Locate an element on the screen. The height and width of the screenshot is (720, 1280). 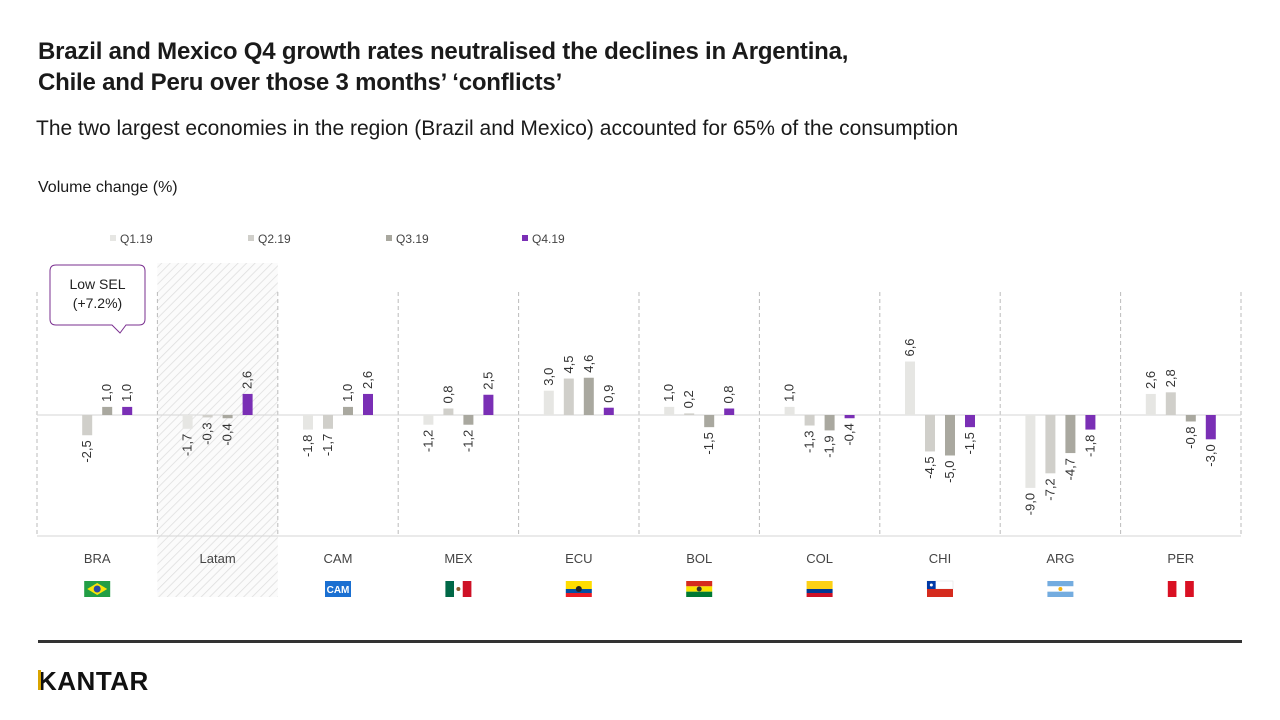
data-label: -0,3 is located at coordinates (207, 433).